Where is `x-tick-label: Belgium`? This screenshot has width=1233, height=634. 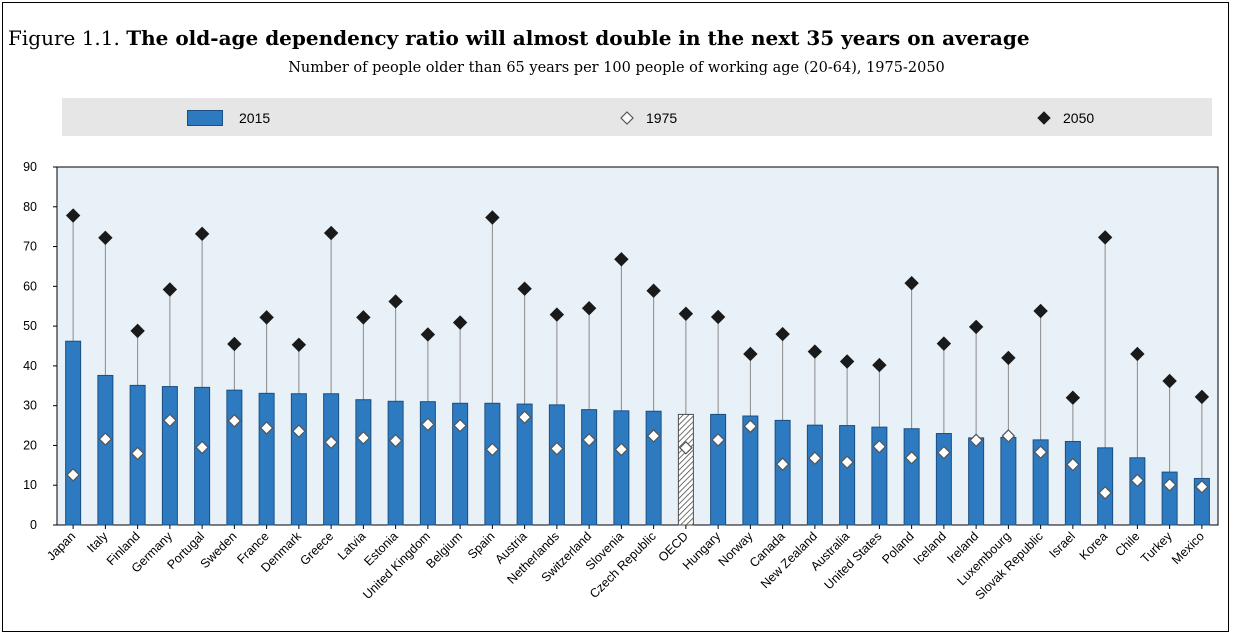 x-tick-label: Belgium is located at coordinates (444, 550).